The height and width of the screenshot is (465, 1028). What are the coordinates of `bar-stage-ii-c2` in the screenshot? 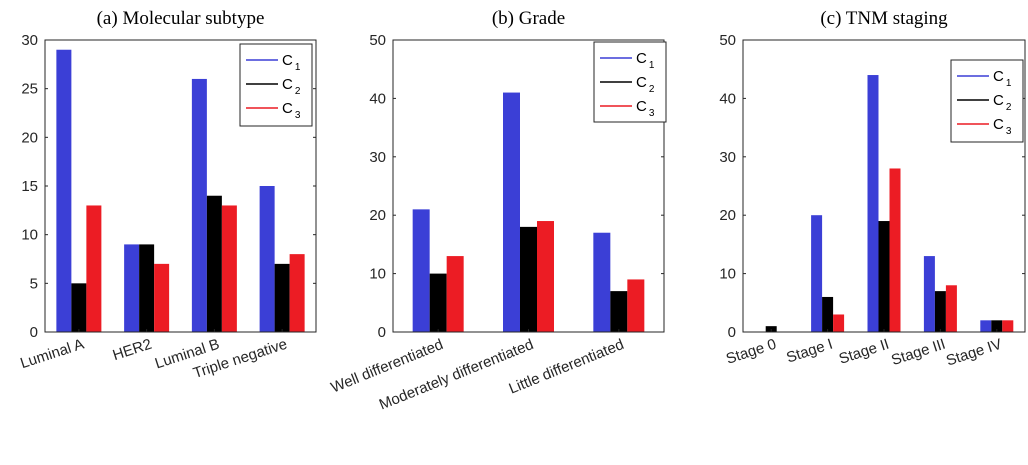 It's located at (884, 276).